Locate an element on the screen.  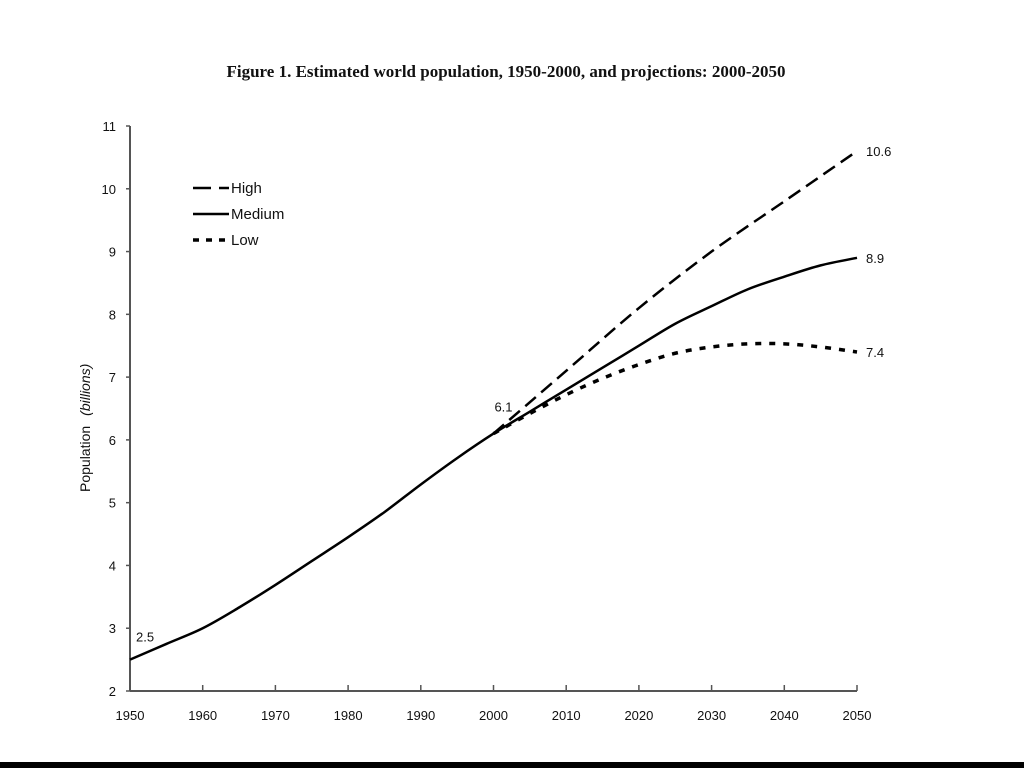
legend-label-low: Low is located at coordinates (245, 240).